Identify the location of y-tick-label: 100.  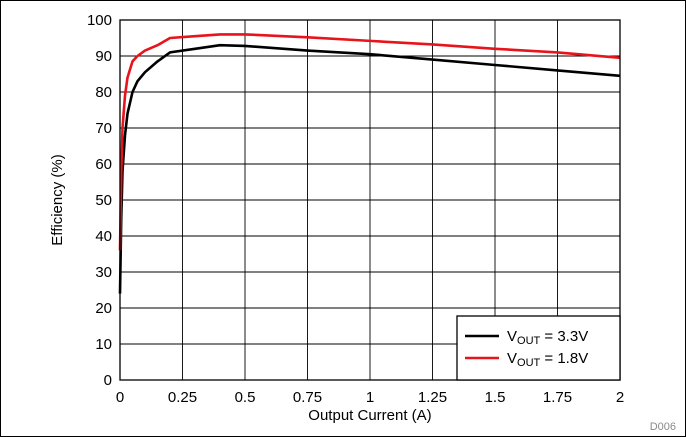
(99, 20).